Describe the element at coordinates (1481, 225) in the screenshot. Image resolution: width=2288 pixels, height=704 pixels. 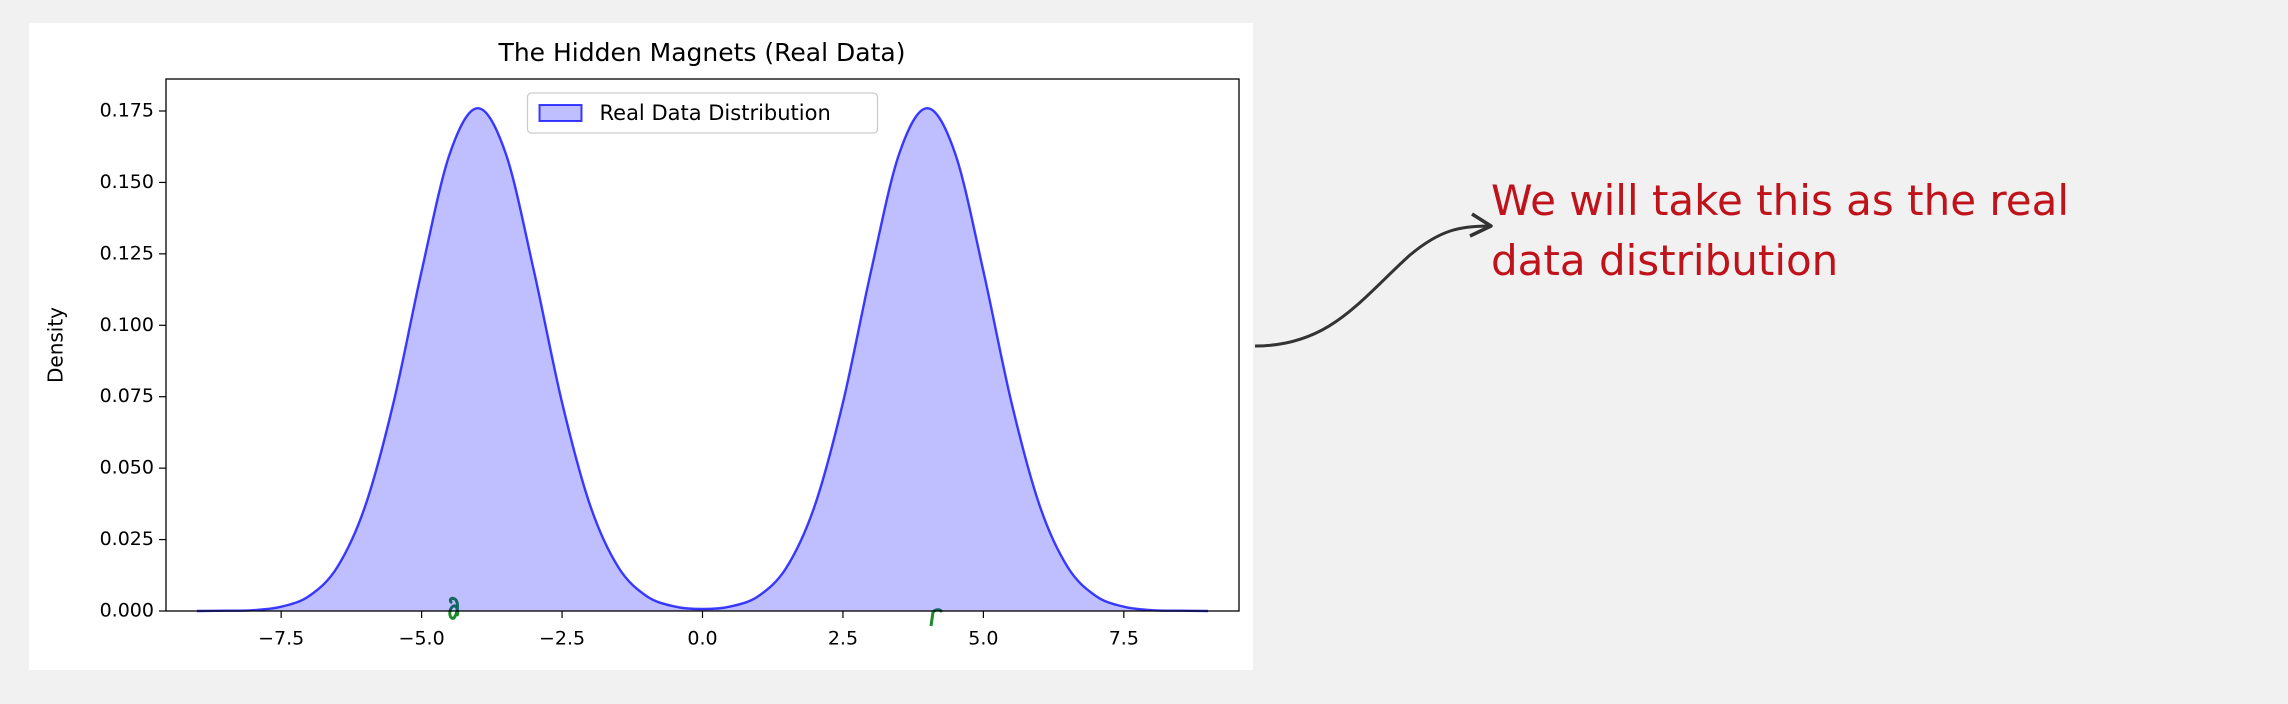
I see `arrow-head` at that location.